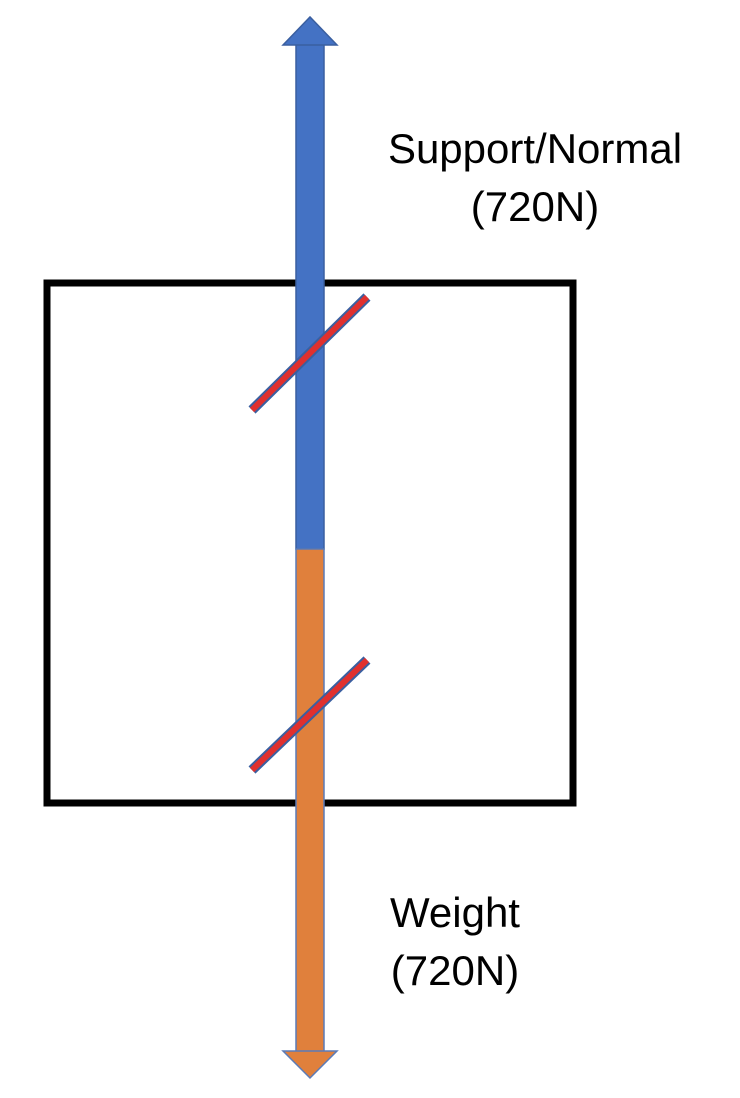 This screenshot has width=740, height=1098. I want to click on equality-mark-support, so click(309, 353).